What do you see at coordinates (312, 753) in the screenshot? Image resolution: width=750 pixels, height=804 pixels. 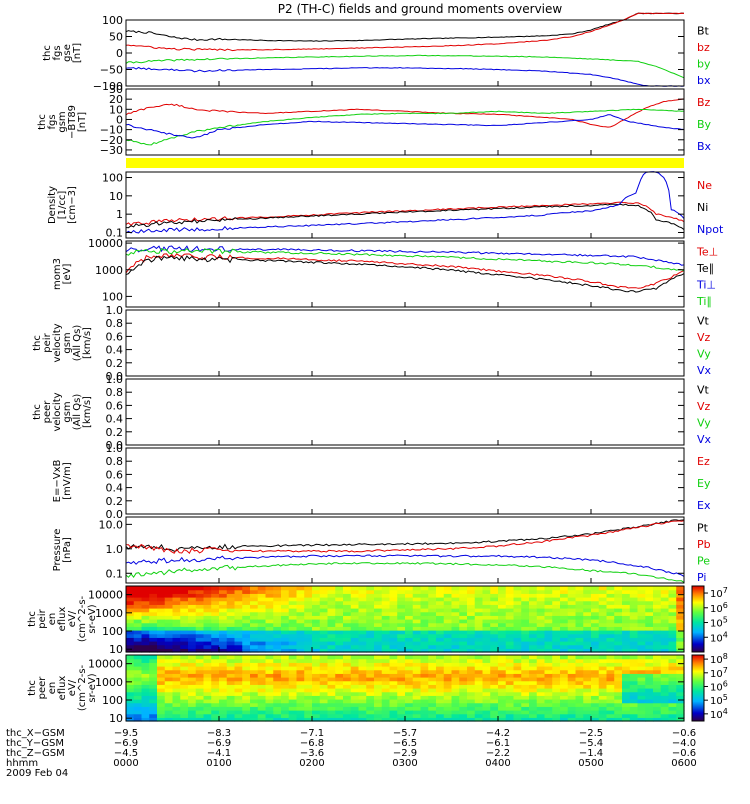 I see `x-axis-value: −3.6` at bounding box center [312, 753].